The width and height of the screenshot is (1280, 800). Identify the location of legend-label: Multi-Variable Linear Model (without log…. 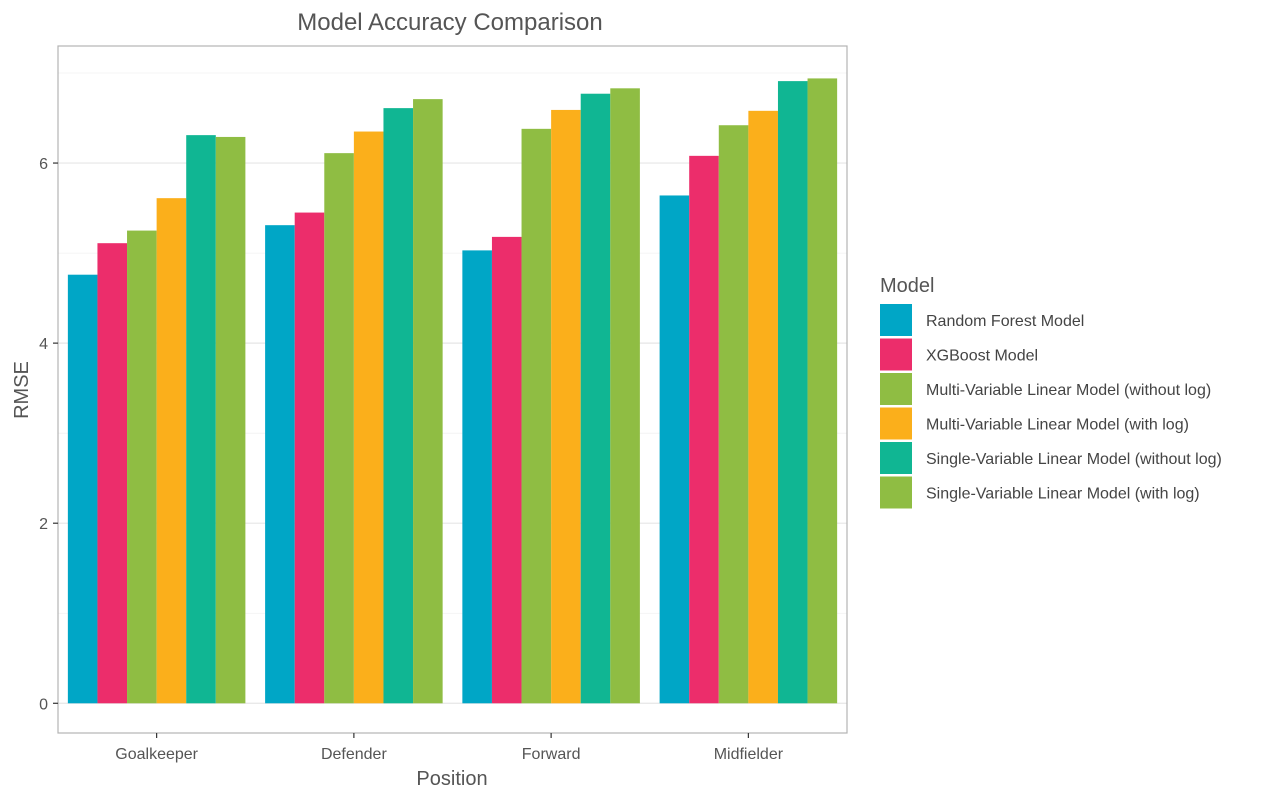
(1068, 390).